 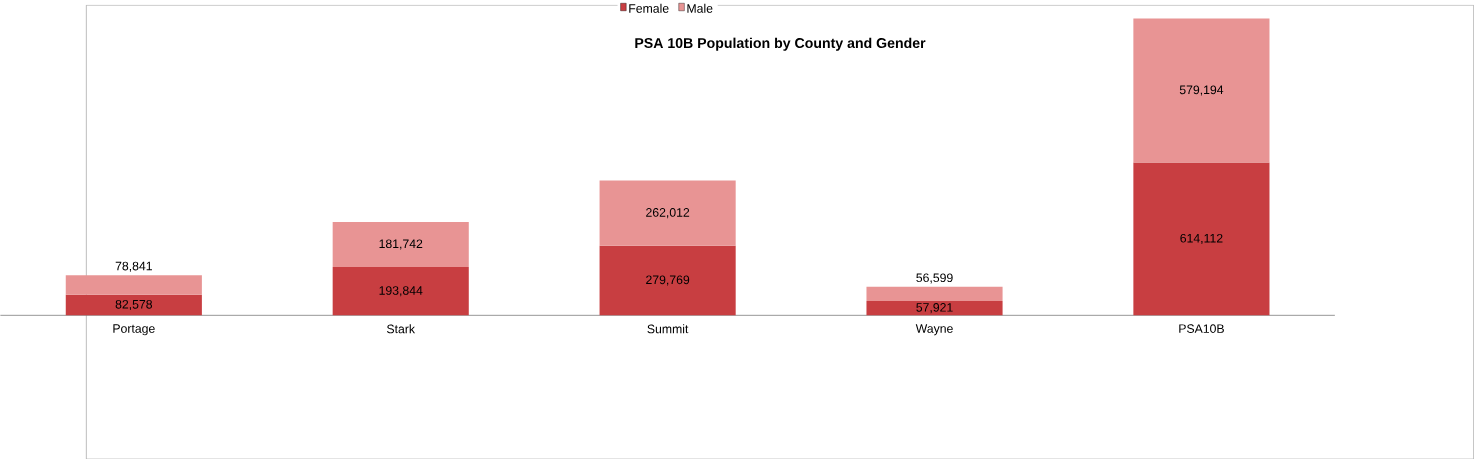 What do you see at coordinates (1201, 328) in the screenshot?
I see `x-tick-label: PSA10B` at bounding box center [1201, 328].